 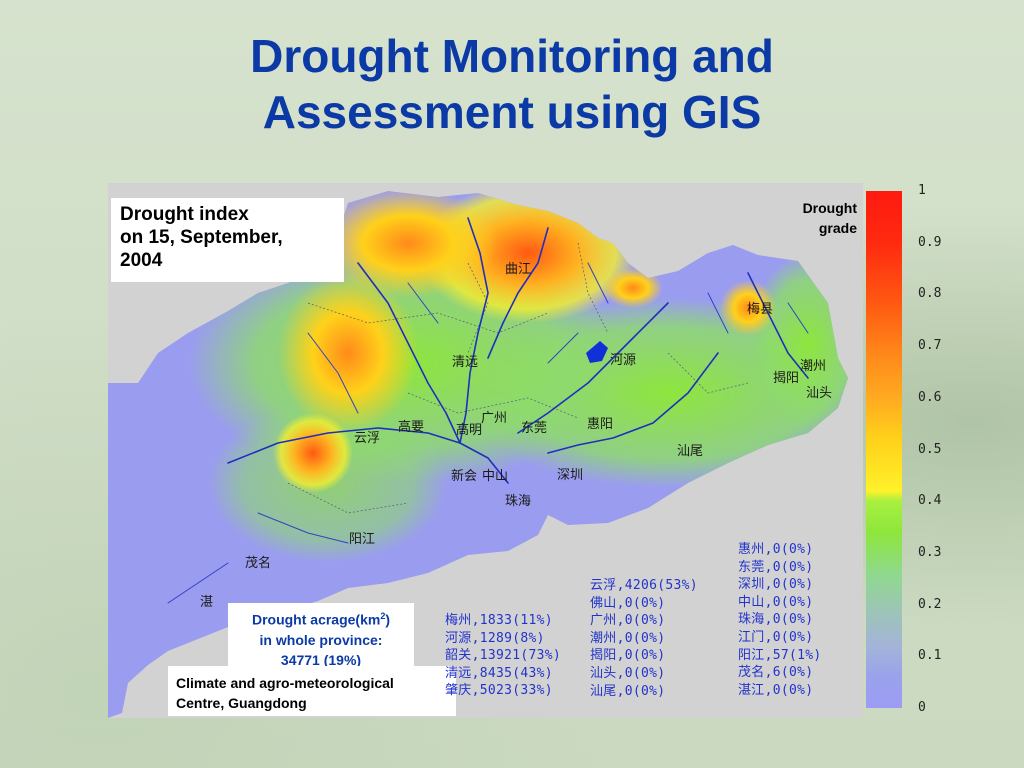 What do you see at coordinates (512, 56) in the screenshot?
I see `title-line-1: Drought Monitoring and` at bounding box center [512, 56].